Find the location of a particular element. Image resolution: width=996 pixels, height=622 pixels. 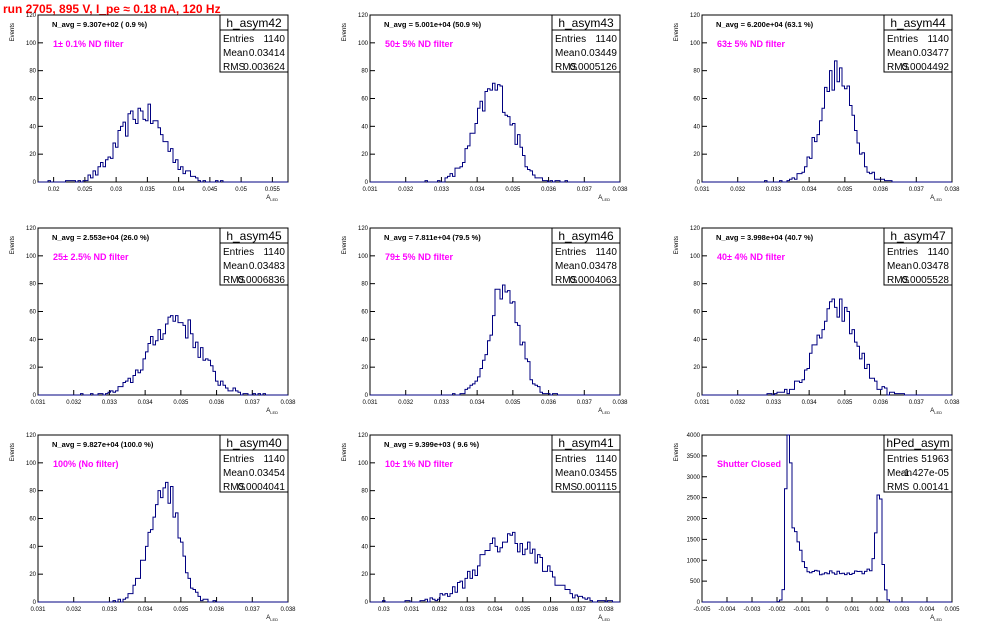

filter-note: 40± 4% ND filter is located at coordinates (751, 257).